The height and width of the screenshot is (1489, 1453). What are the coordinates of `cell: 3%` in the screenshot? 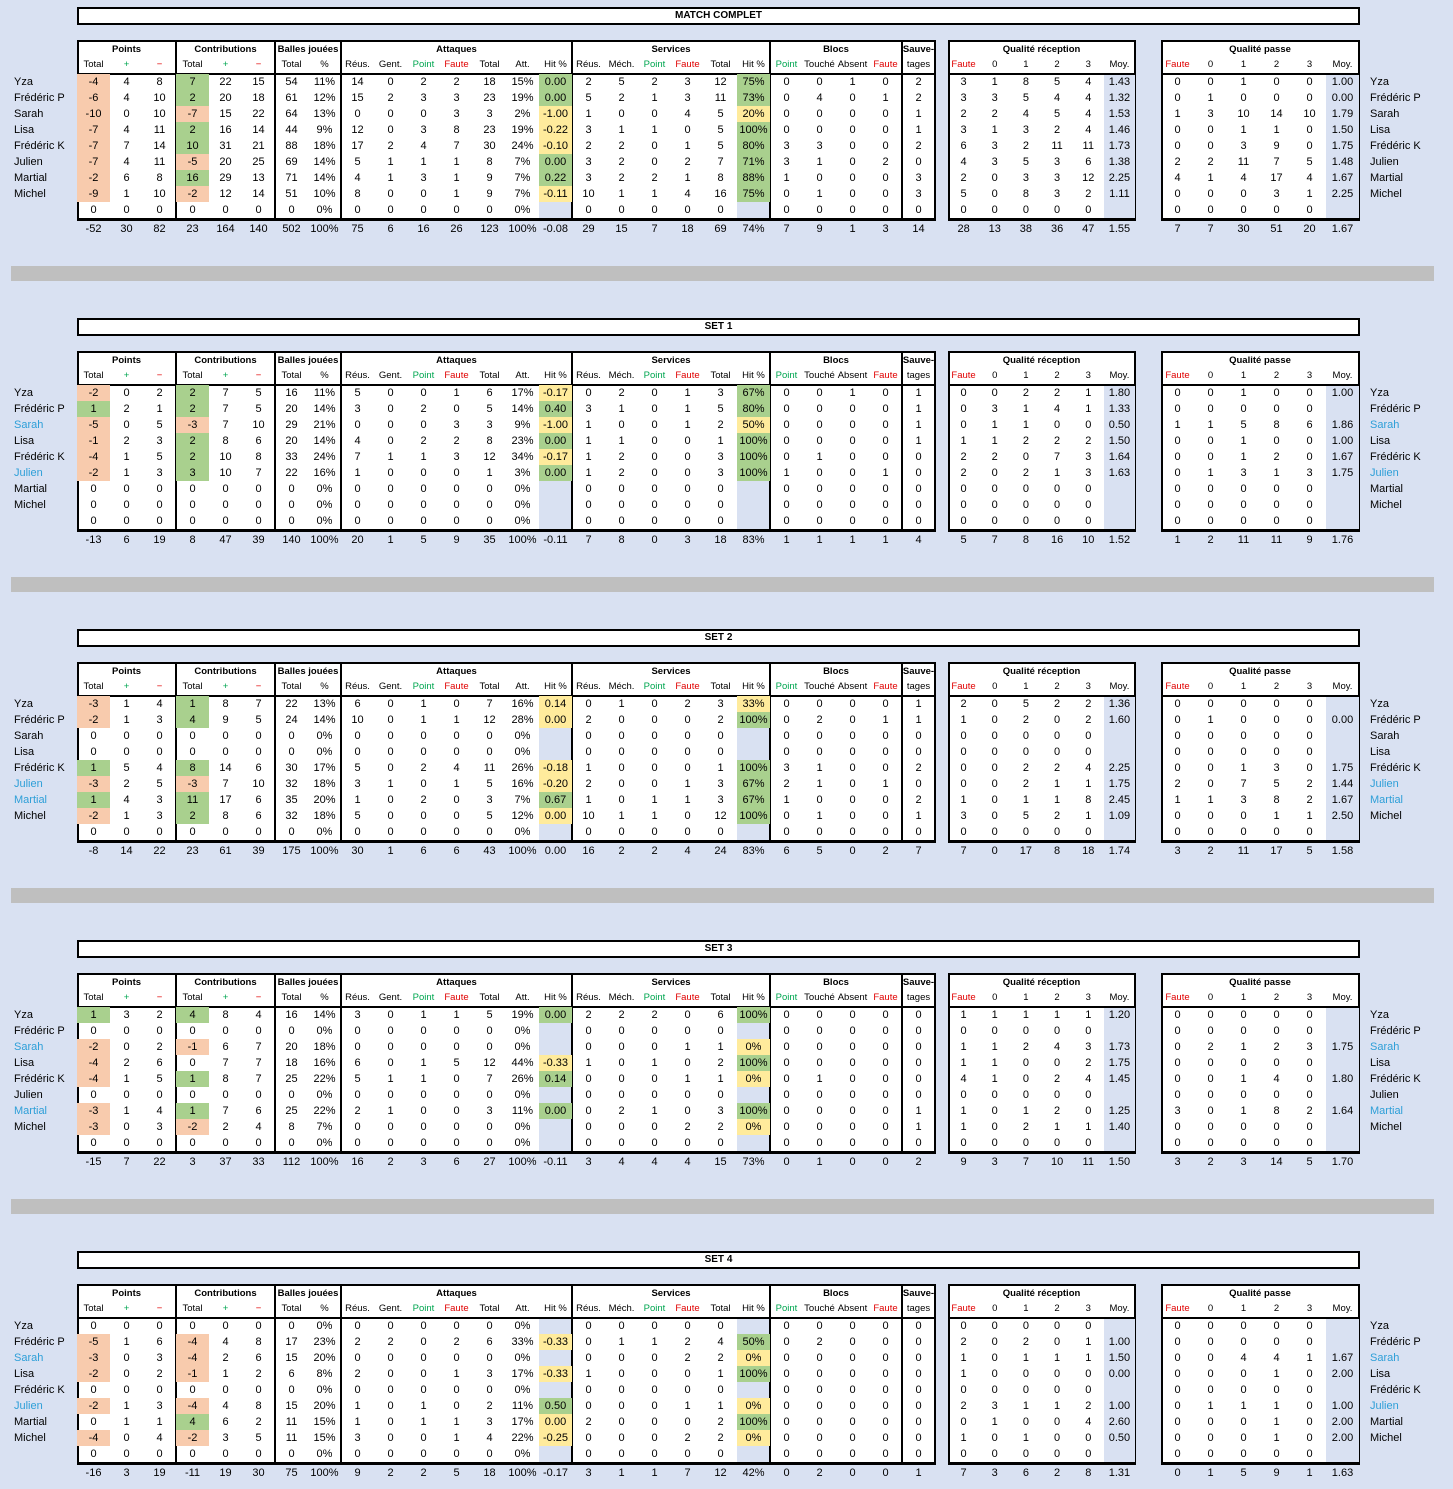 It's located at (522, 473).